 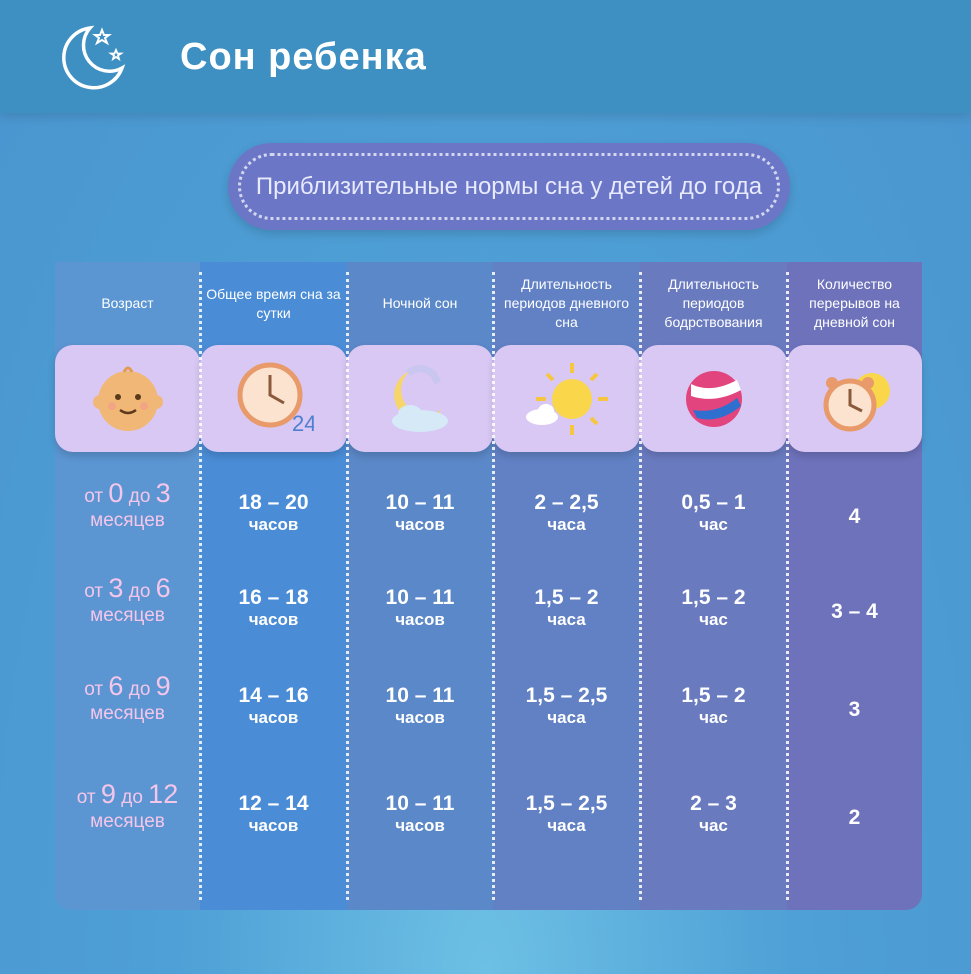 I want to click on age-part: 3, so click(x=163, y=493).